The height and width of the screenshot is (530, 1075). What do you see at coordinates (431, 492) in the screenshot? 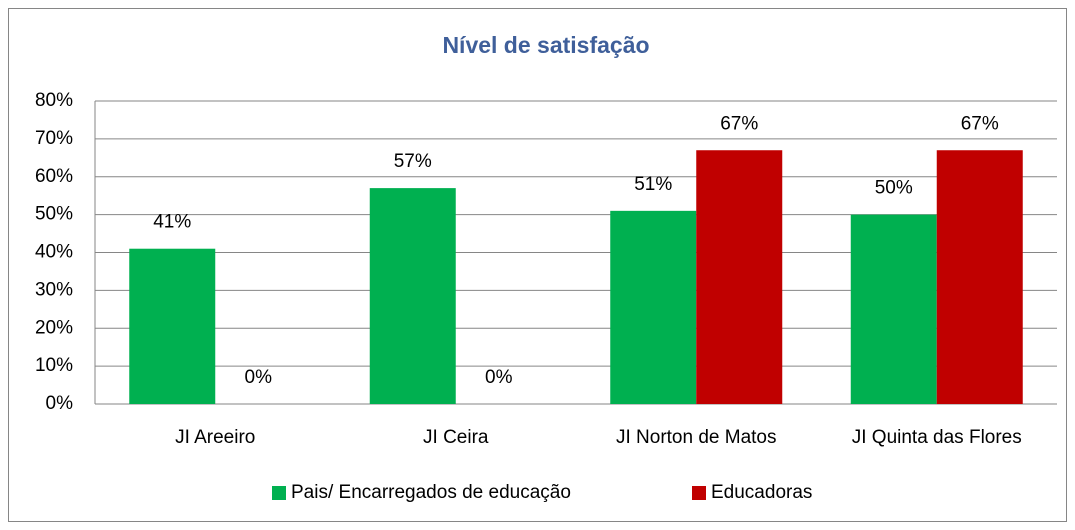
I see `legend-label: Pais/ Encarregados de educação` at bounding box center [431, 492].